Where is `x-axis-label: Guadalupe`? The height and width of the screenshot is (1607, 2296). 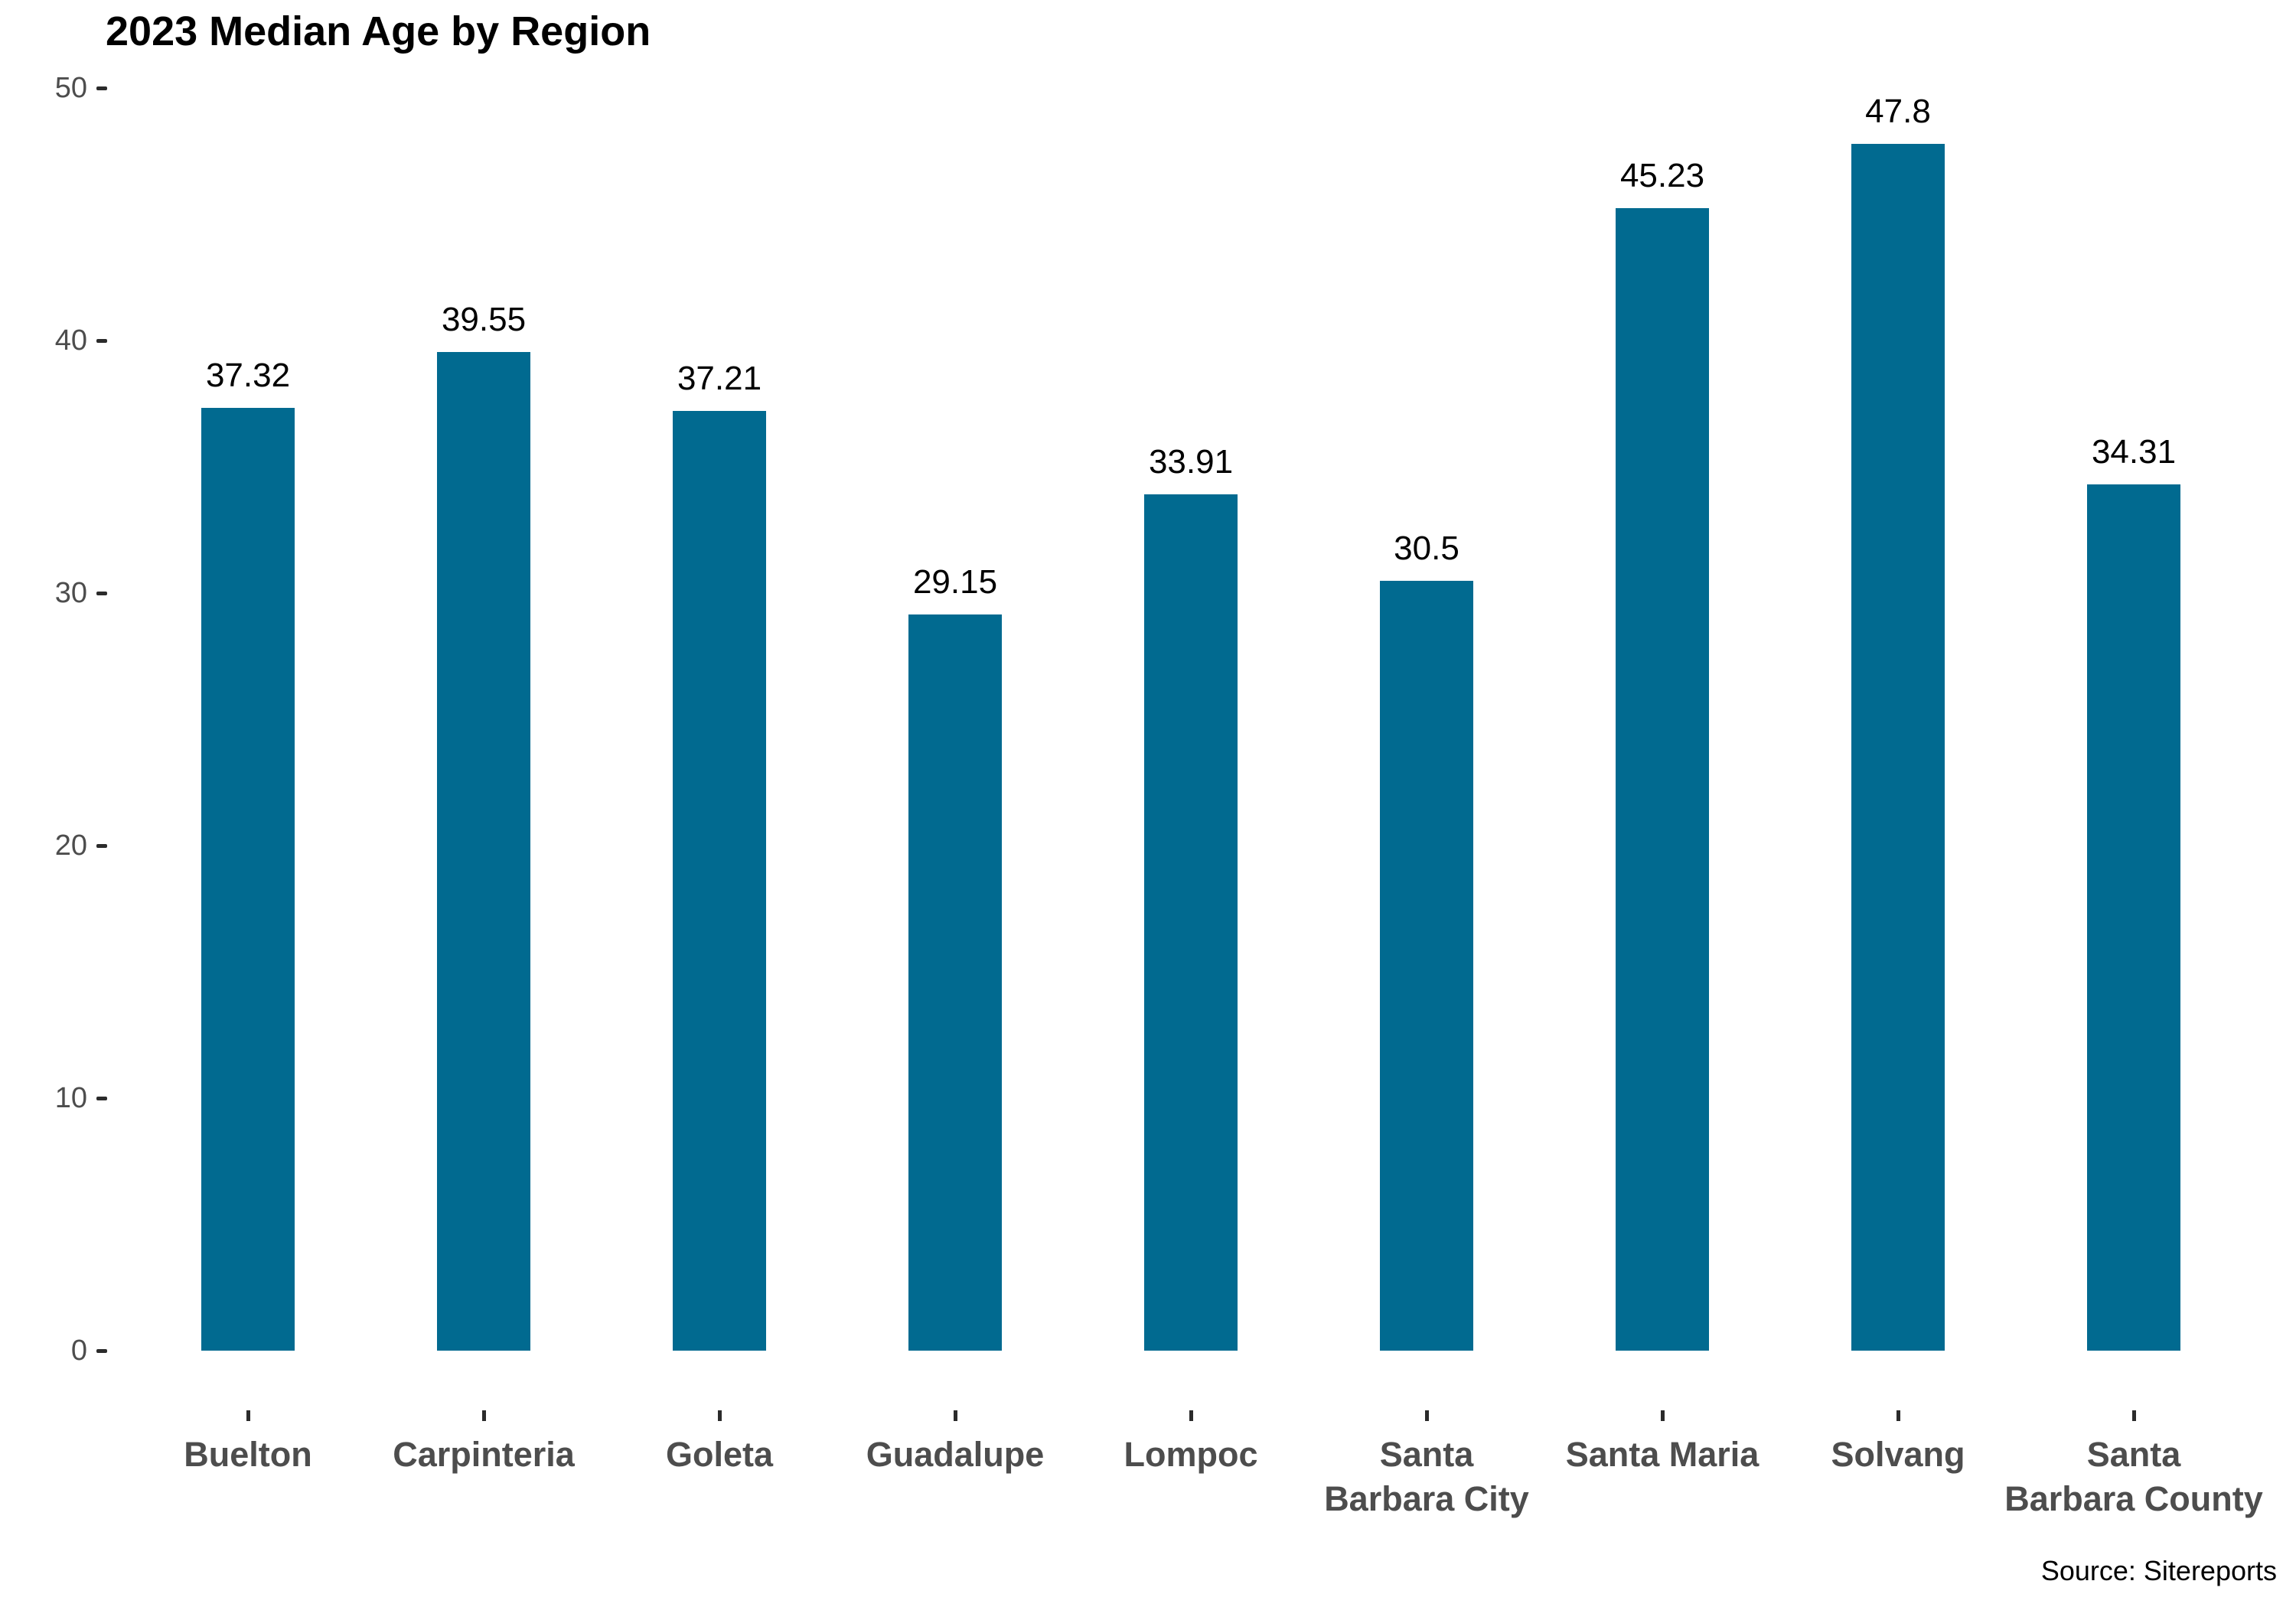
x-axis-label: Guadalupe is located at coordinates (955, 1454).